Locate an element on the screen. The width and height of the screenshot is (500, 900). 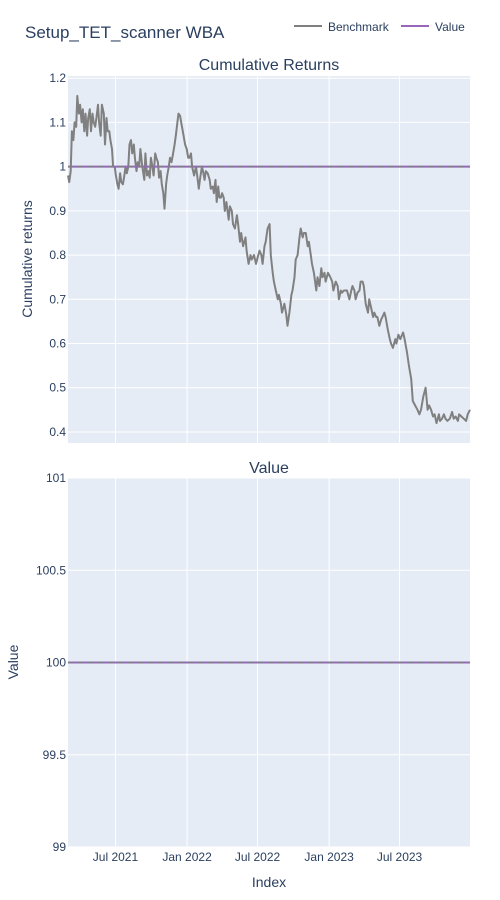
panel-title: Value is located at coordinates (269, 468).